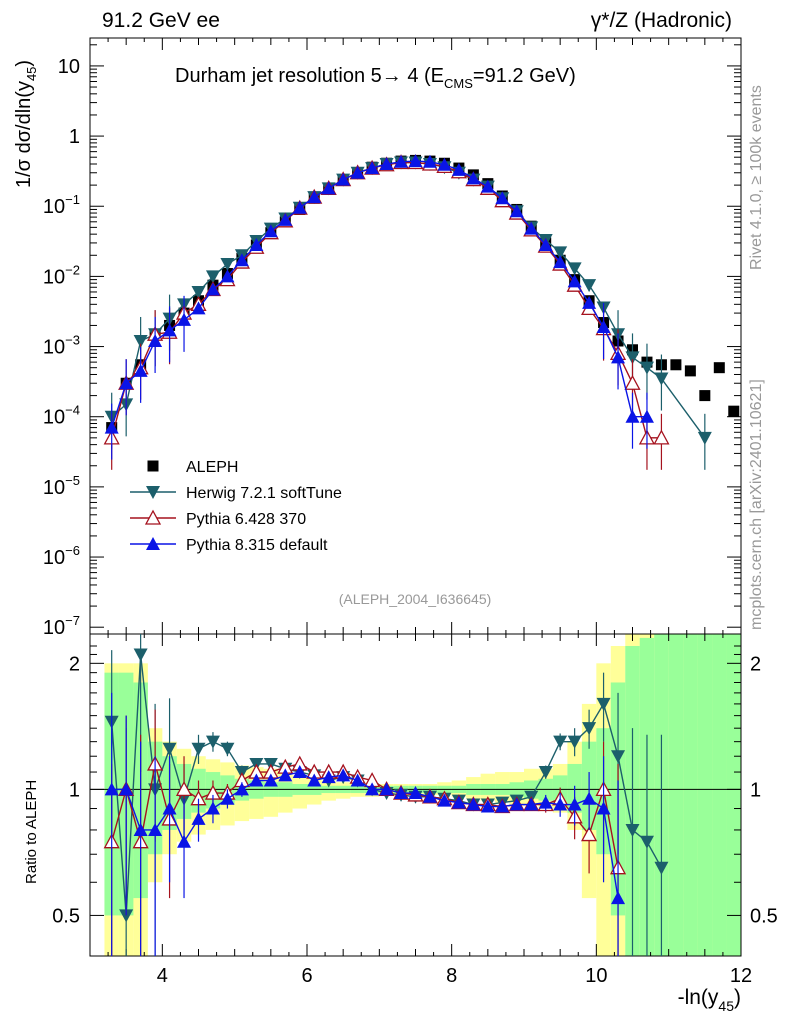 The image size is (786, 1024). Describe the element at coordinates (61, 486) in the screenshot. I see `y-tick-label: 10⁻⁵` at that location.